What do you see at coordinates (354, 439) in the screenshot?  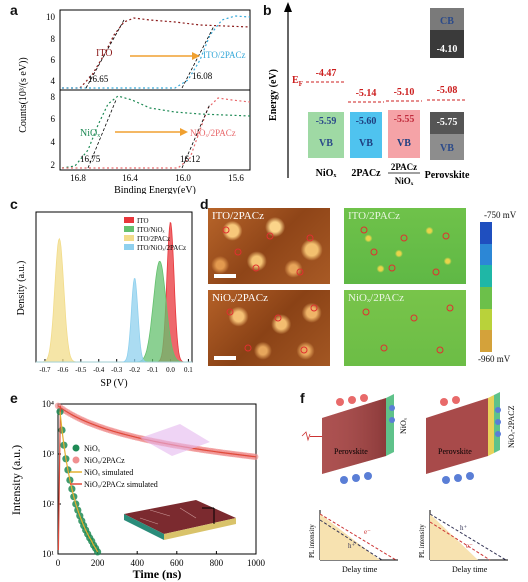 I see `device-niox: Perovskite NiOₓ` at bounding box center [354, 439].